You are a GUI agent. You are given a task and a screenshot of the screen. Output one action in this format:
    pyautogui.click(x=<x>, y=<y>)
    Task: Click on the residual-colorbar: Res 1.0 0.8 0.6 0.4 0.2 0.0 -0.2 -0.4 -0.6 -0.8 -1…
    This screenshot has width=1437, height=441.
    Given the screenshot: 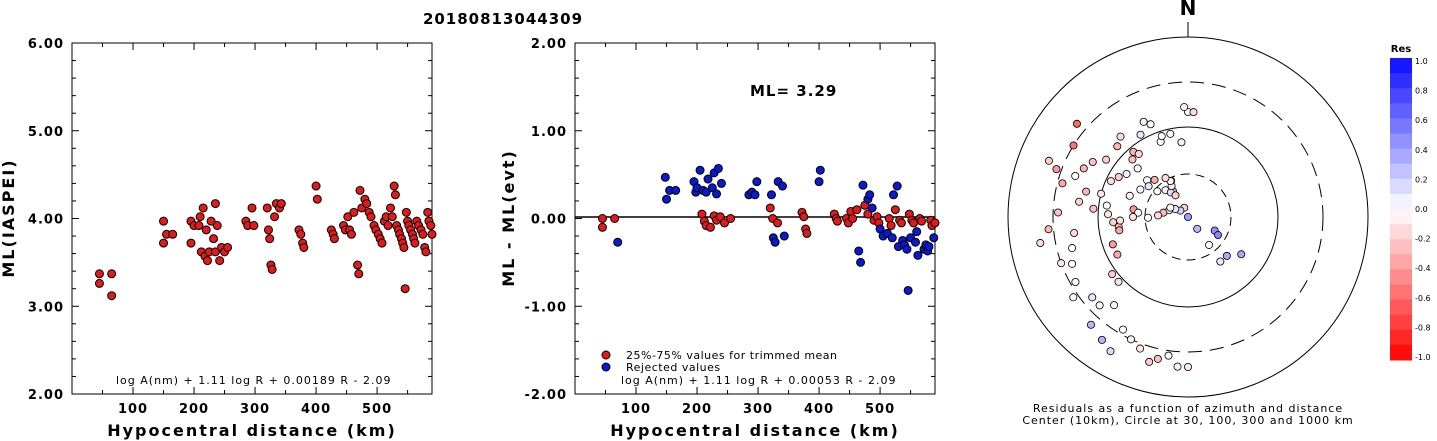 What is the action you would take?
    pyautogui.click(x=1410, y=203)
    